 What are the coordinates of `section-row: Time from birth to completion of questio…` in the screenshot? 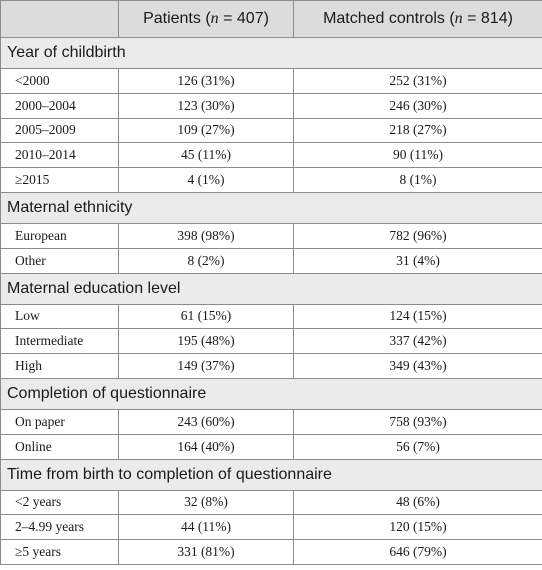 It's located at (271, 474).